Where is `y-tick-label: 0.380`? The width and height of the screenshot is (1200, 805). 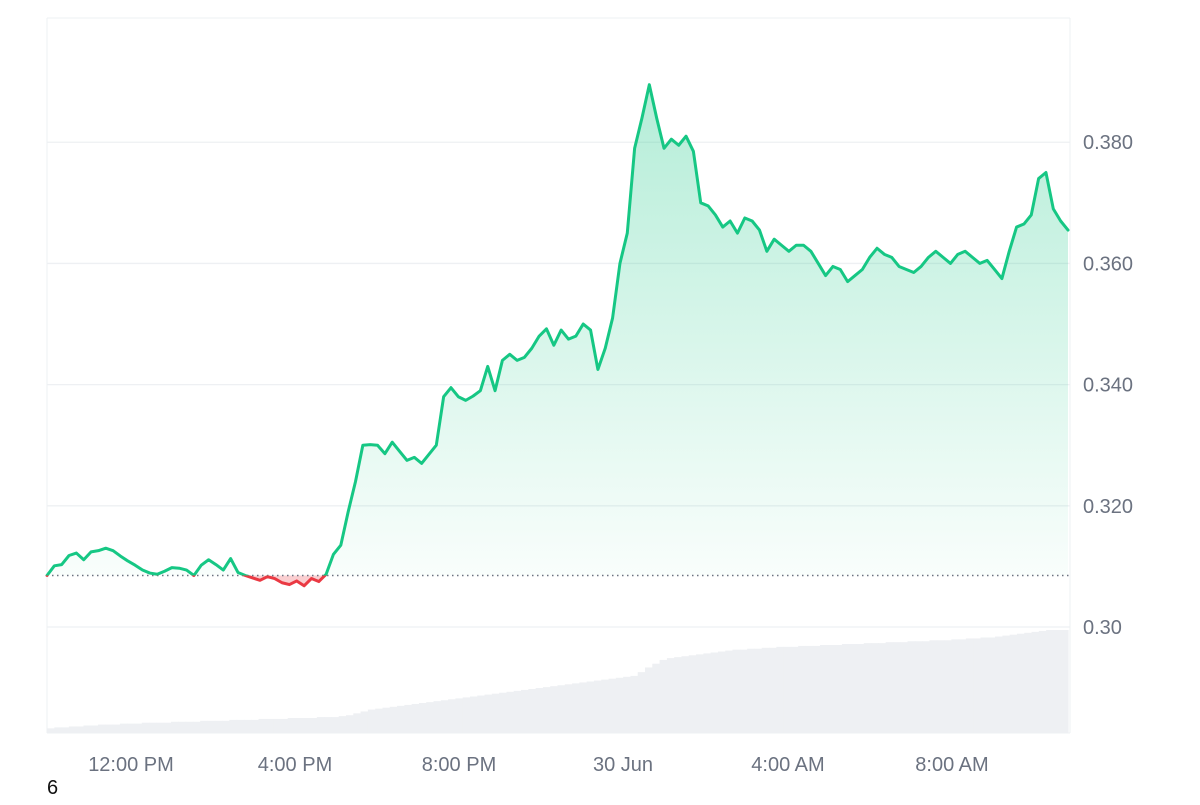
y-tick-label: 0.380 is located at coordinates (1108, 143).